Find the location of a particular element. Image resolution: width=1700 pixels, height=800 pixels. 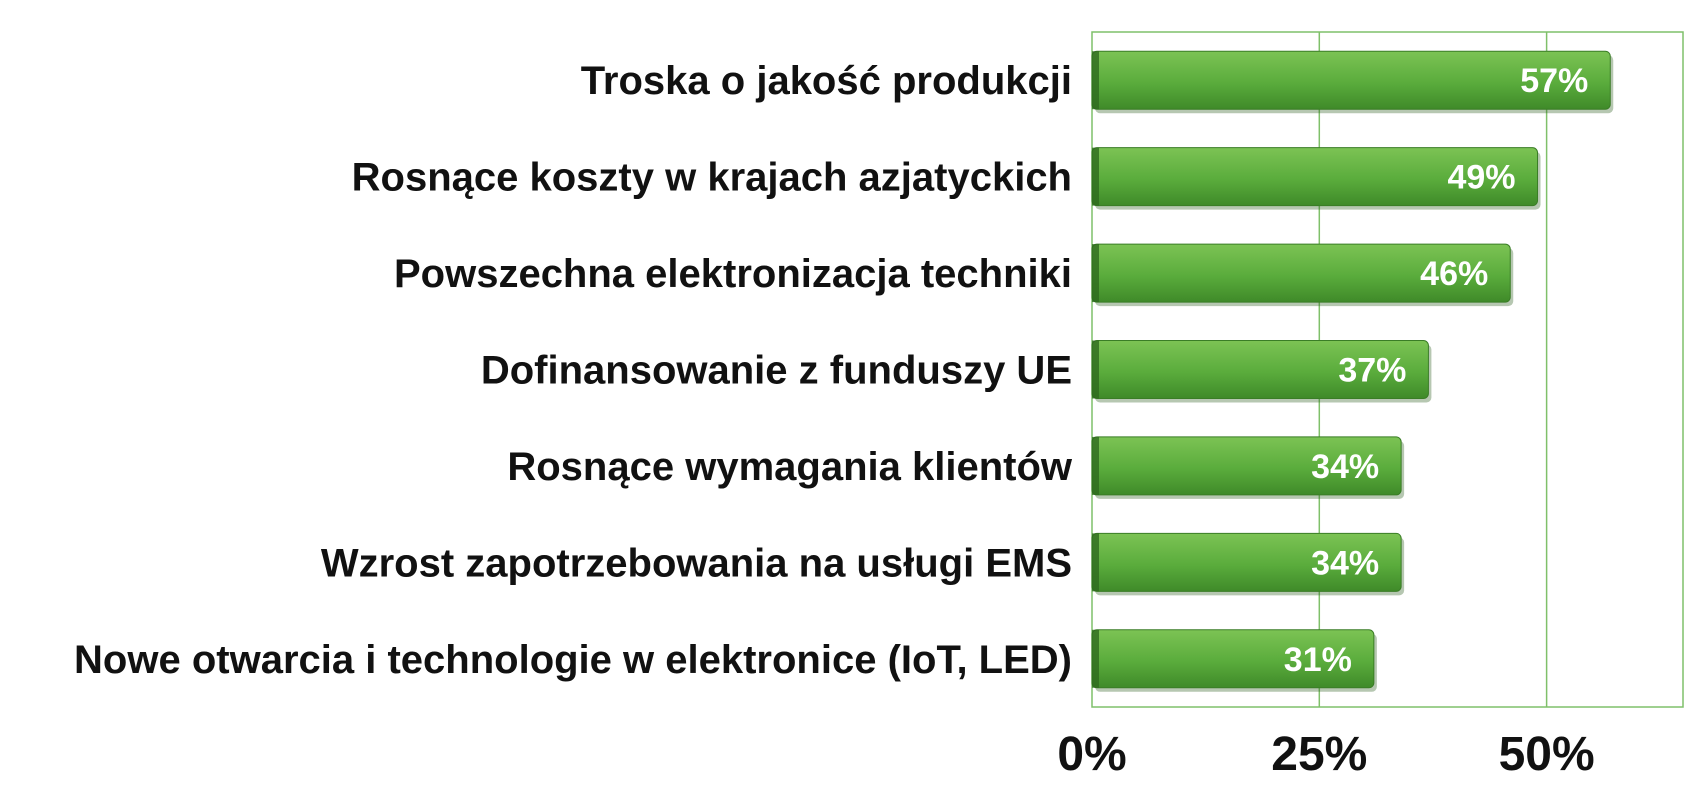

data-label: 31% is located at coordinates (1318, 660).